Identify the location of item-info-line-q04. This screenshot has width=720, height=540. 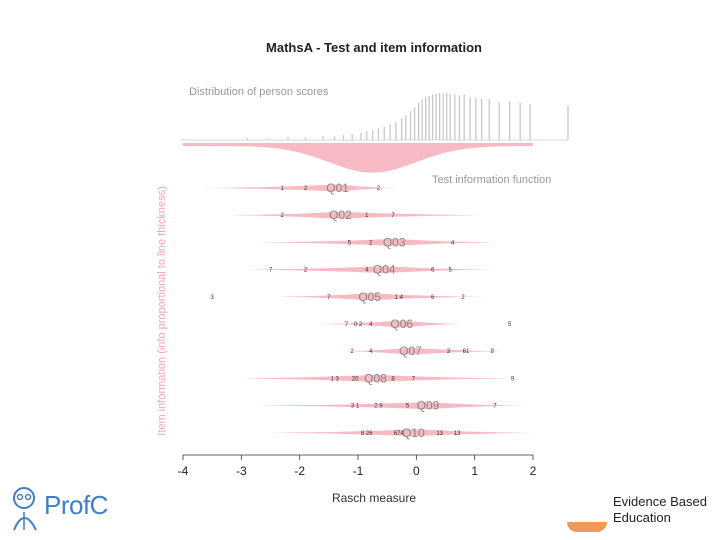
(364, 270).